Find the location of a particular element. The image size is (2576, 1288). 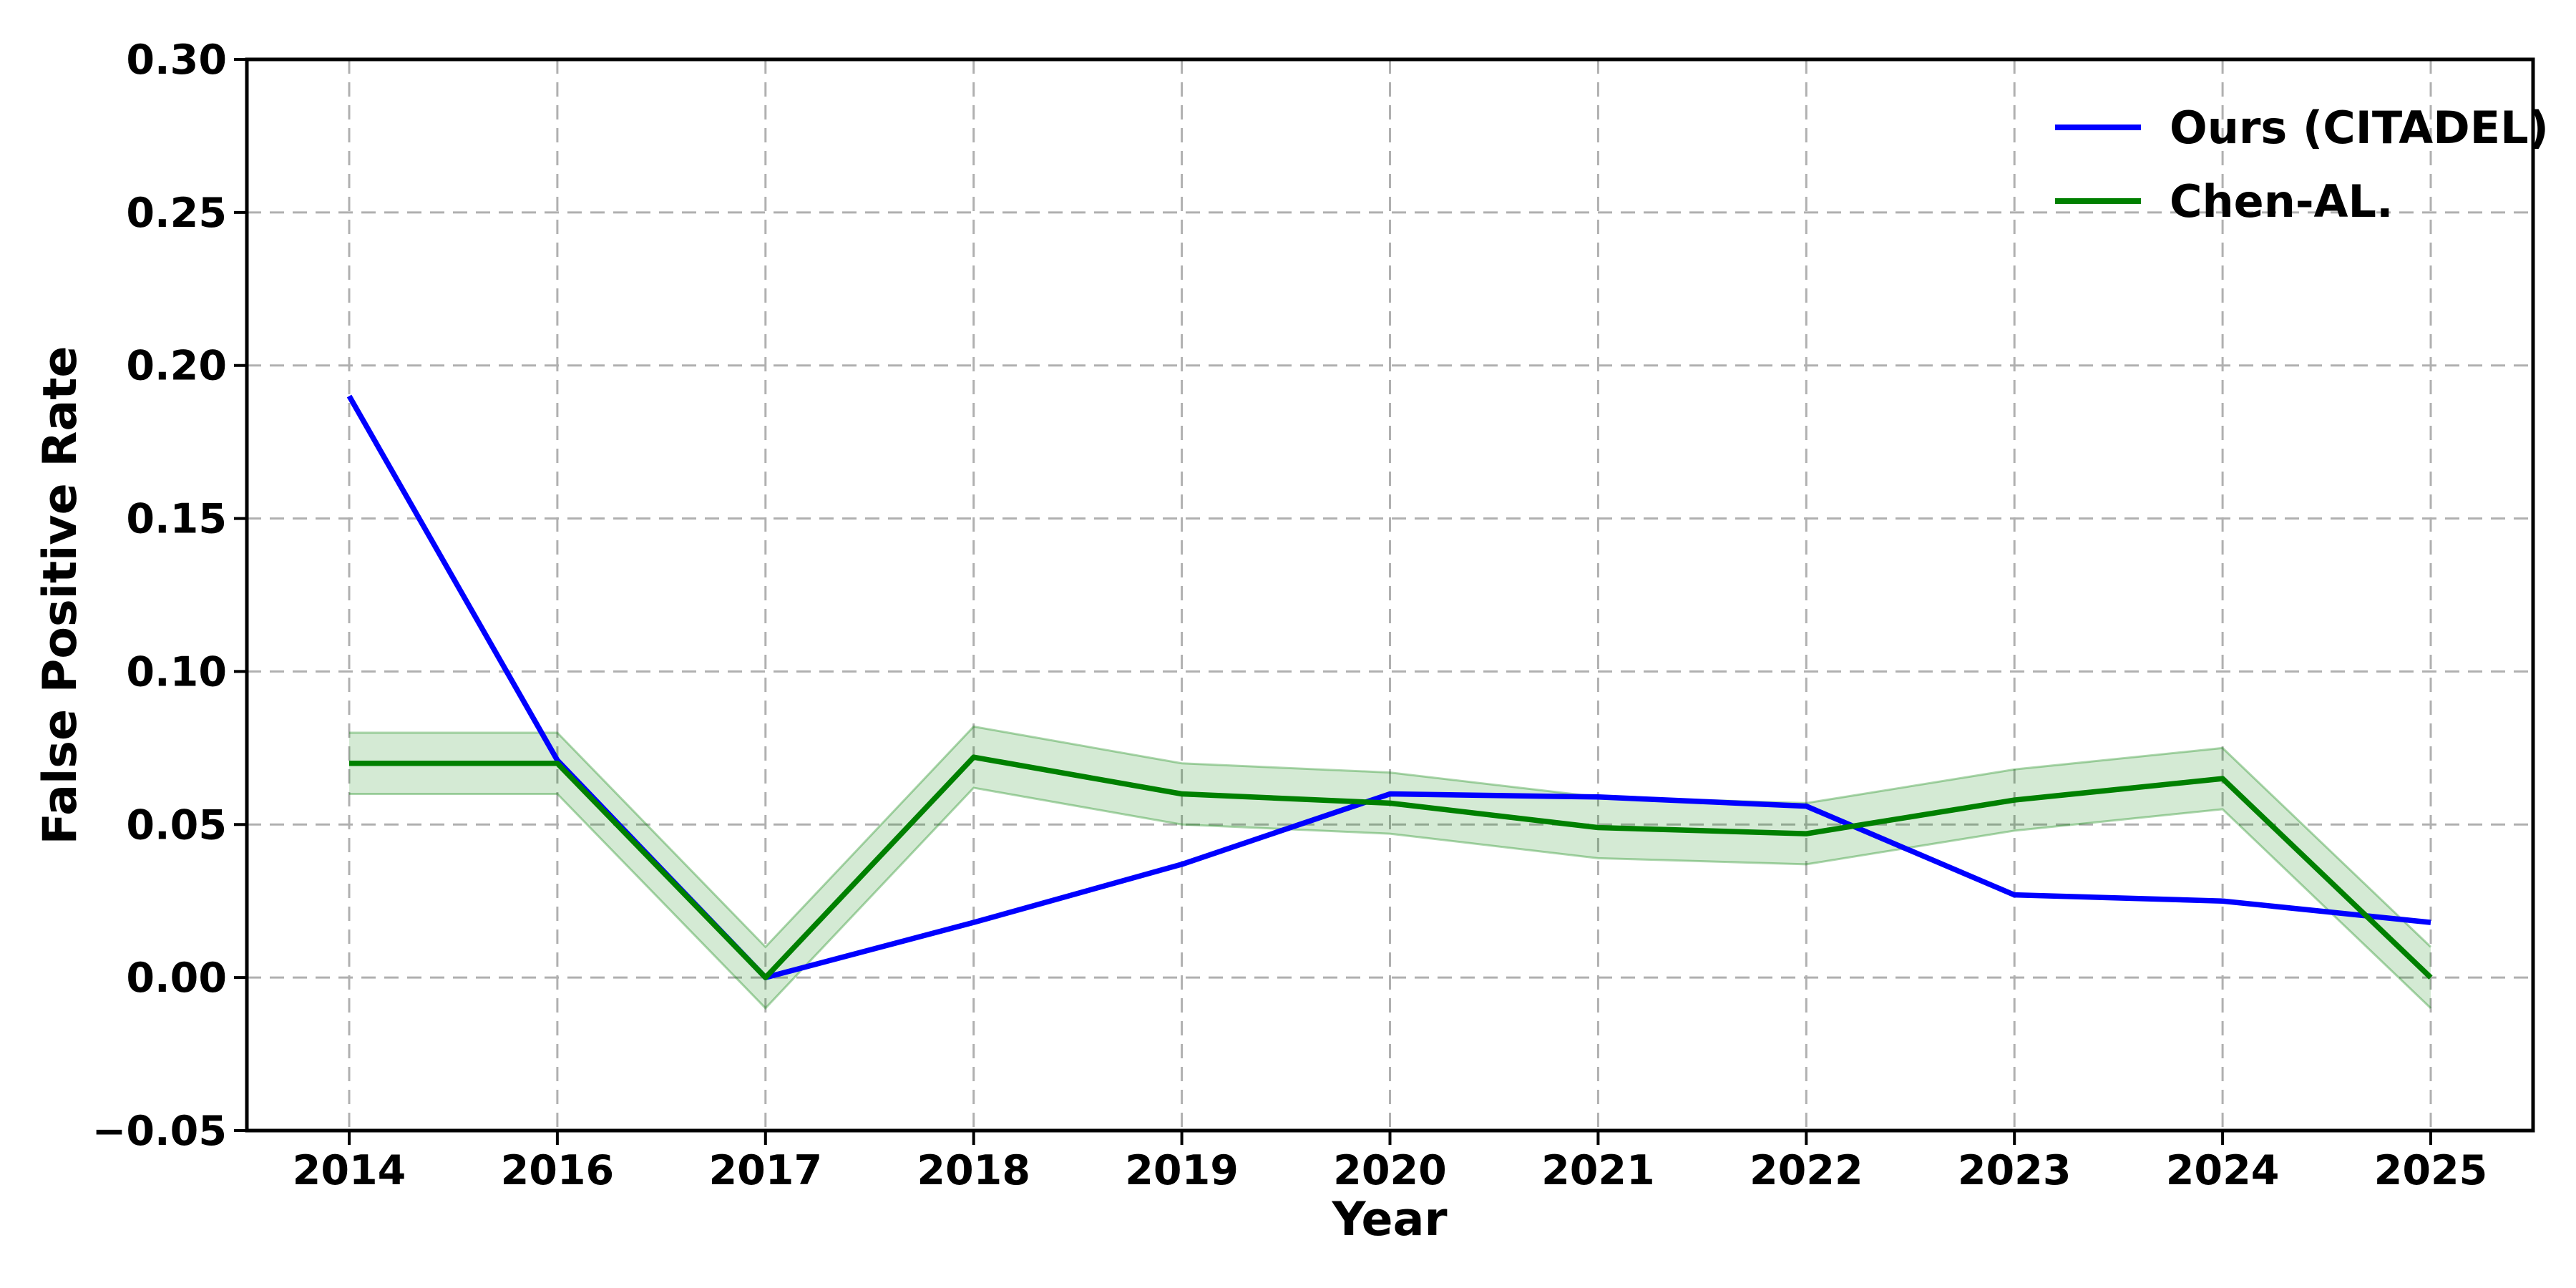

y-tick-label-0.15: 0.15 is located at coordinates (176, 519).